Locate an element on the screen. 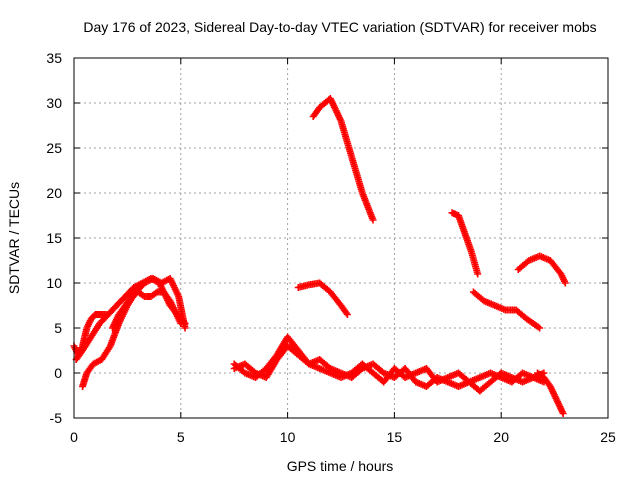 This screenshot has height=480, width=640. y-axis-label: SDTVAR / TECUs is located at coordinates (14, 238).